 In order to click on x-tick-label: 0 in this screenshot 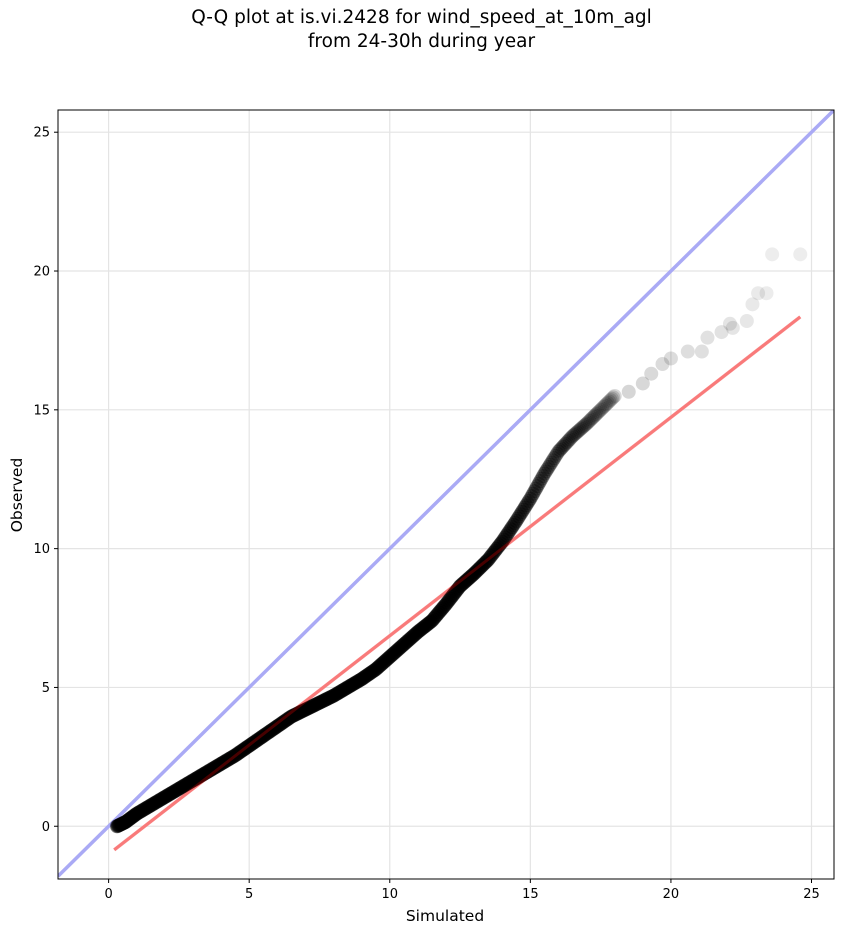, I will do `click(108, 894)`.